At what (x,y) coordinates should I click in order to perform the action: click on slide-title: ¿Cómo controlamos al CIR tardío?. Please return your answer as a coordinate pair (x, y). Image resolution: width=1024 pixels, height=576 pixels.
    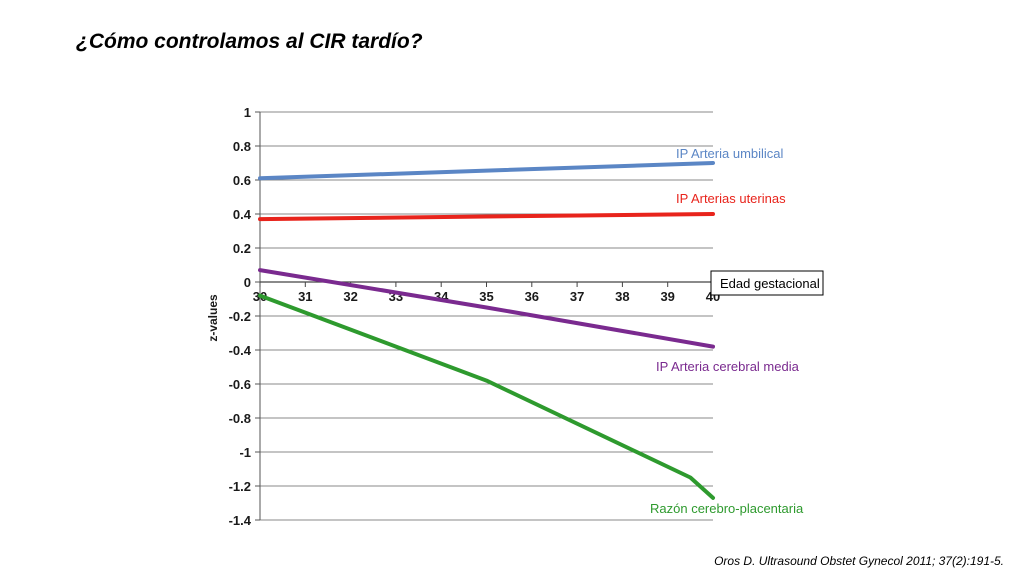
    Looking at the image, I should click on (249, 41).